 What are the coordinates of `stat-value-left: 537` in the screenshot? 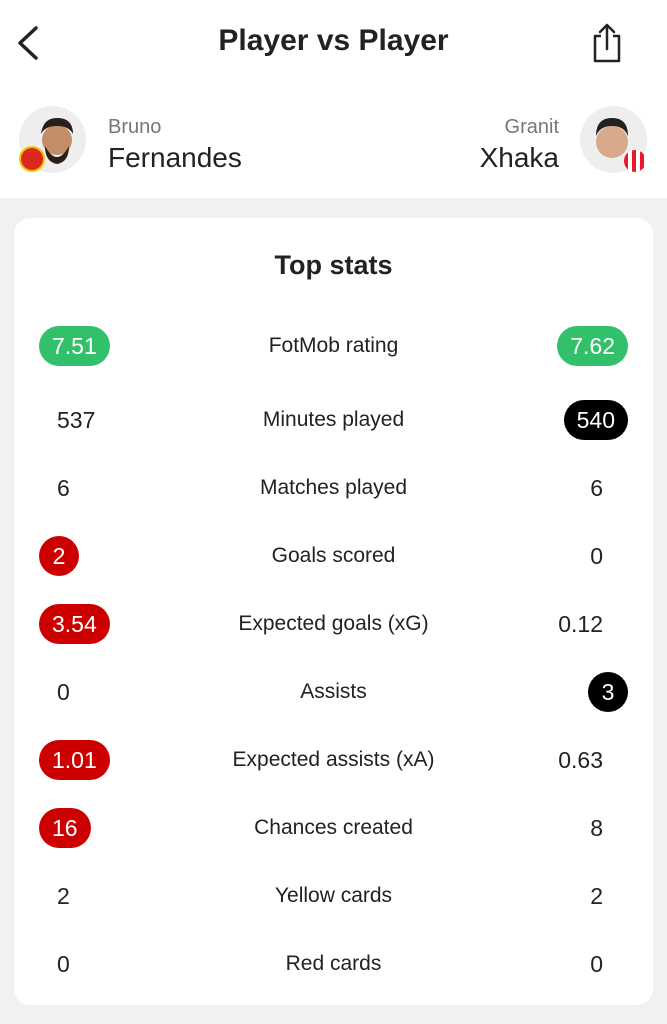 It's located at (76, 420).